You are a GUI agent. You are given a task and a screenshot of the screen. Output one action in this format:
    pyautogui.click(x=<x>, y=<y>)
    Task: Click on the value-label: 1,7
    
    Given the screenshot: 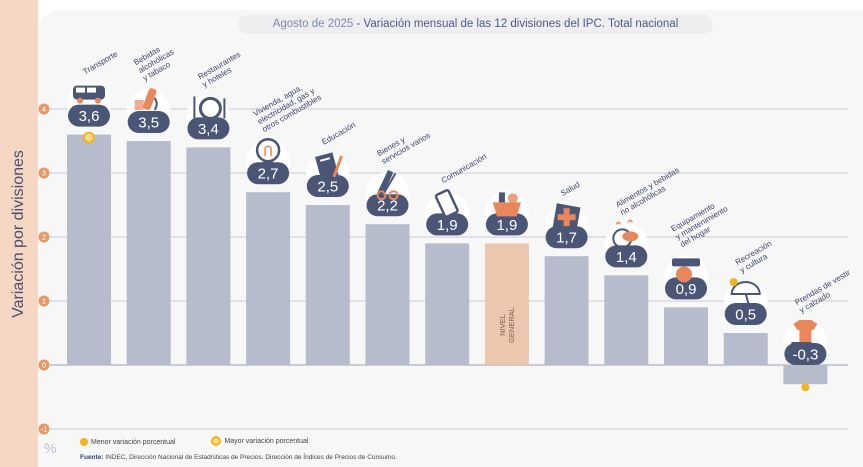 What is the action you would take?
    pyautogui.click(x=566, y=238)
    